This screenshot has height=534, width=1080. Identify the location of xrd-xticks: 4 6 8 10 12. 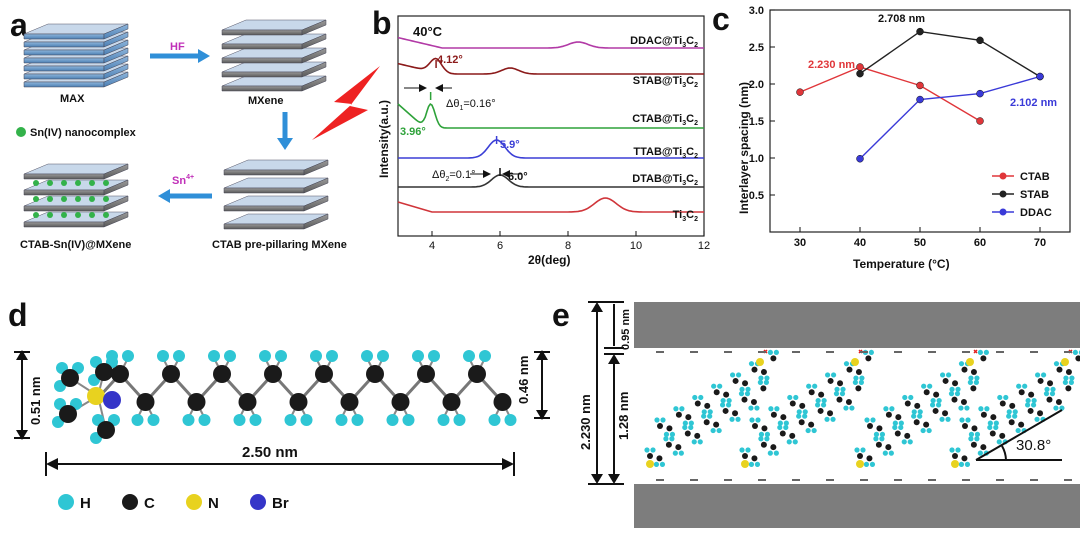
(569, 241).